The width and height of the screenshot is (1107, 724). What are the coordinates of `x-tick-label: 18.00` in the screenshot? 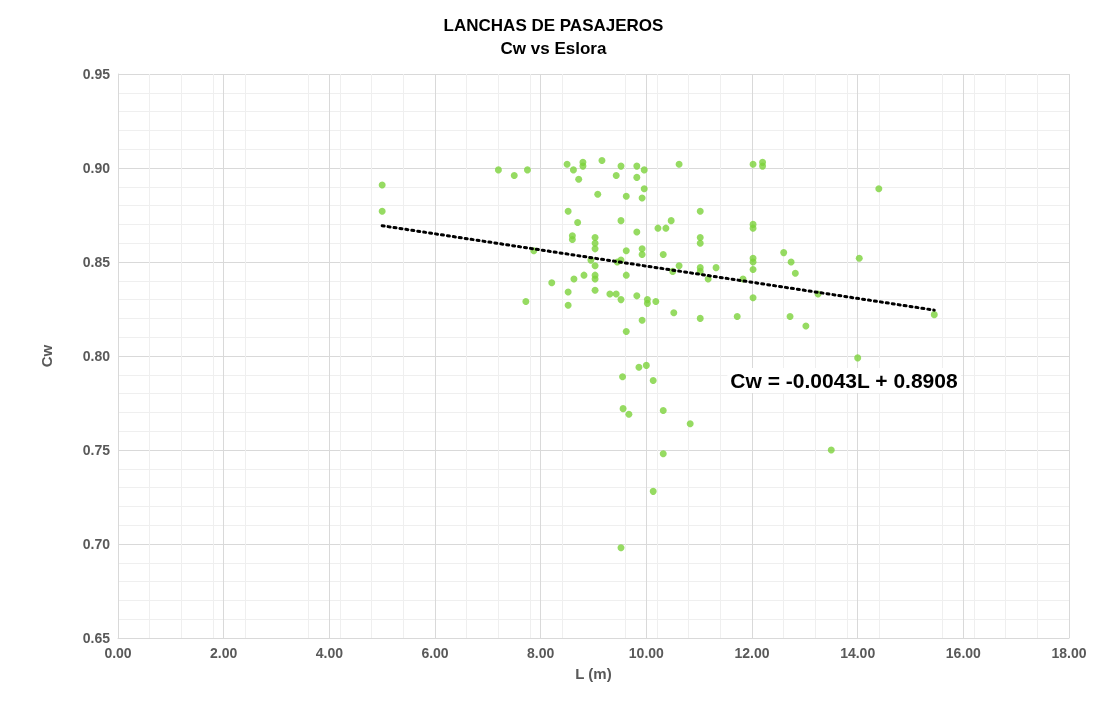 It's located at (1069, 653).